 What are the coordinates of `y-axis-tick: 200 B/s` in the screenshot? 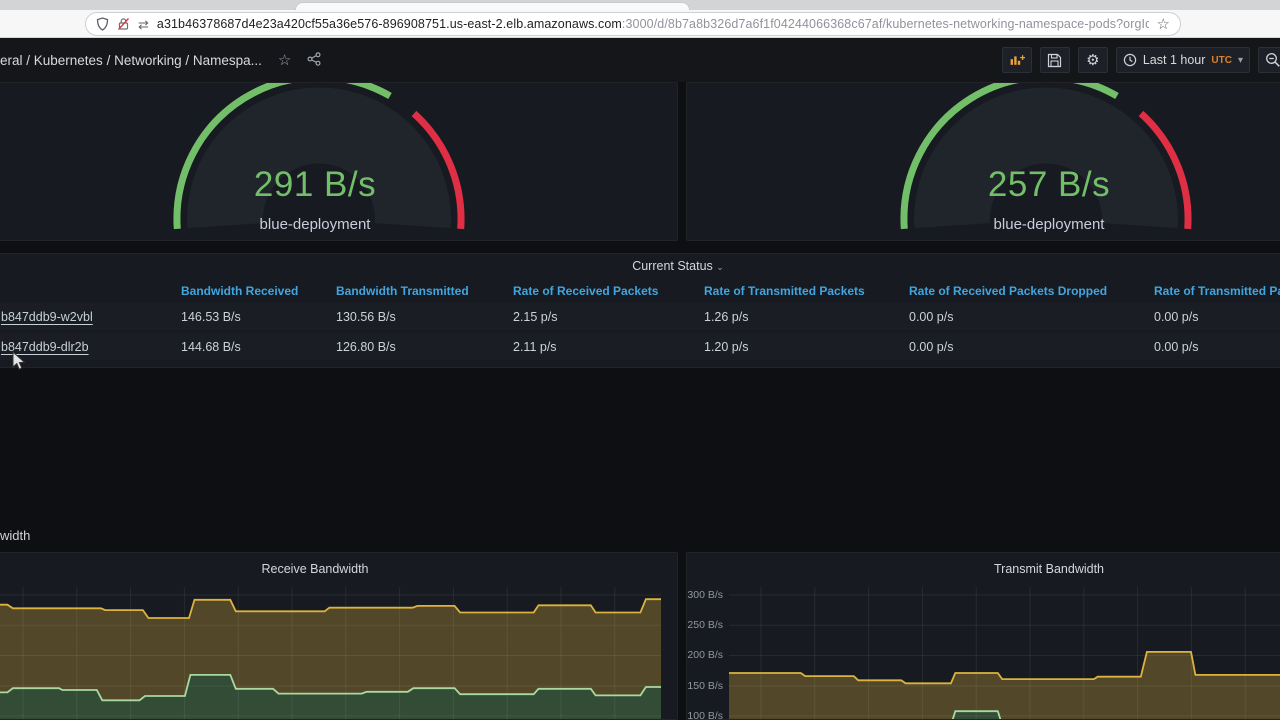 It's located at (705, 655).